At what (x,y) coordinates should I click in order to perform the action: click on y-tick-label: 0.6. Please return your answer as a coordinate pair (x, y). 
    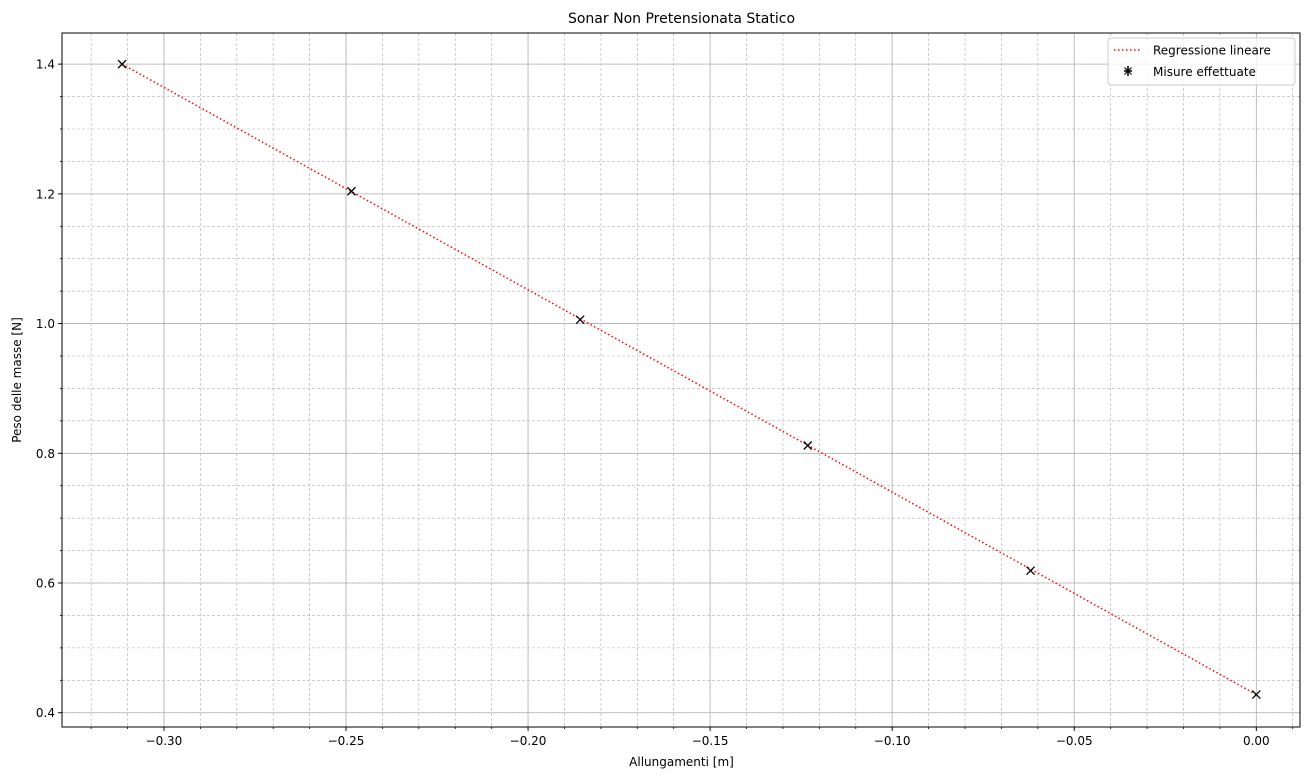
    Looking at the image, I should click on (45, 584).